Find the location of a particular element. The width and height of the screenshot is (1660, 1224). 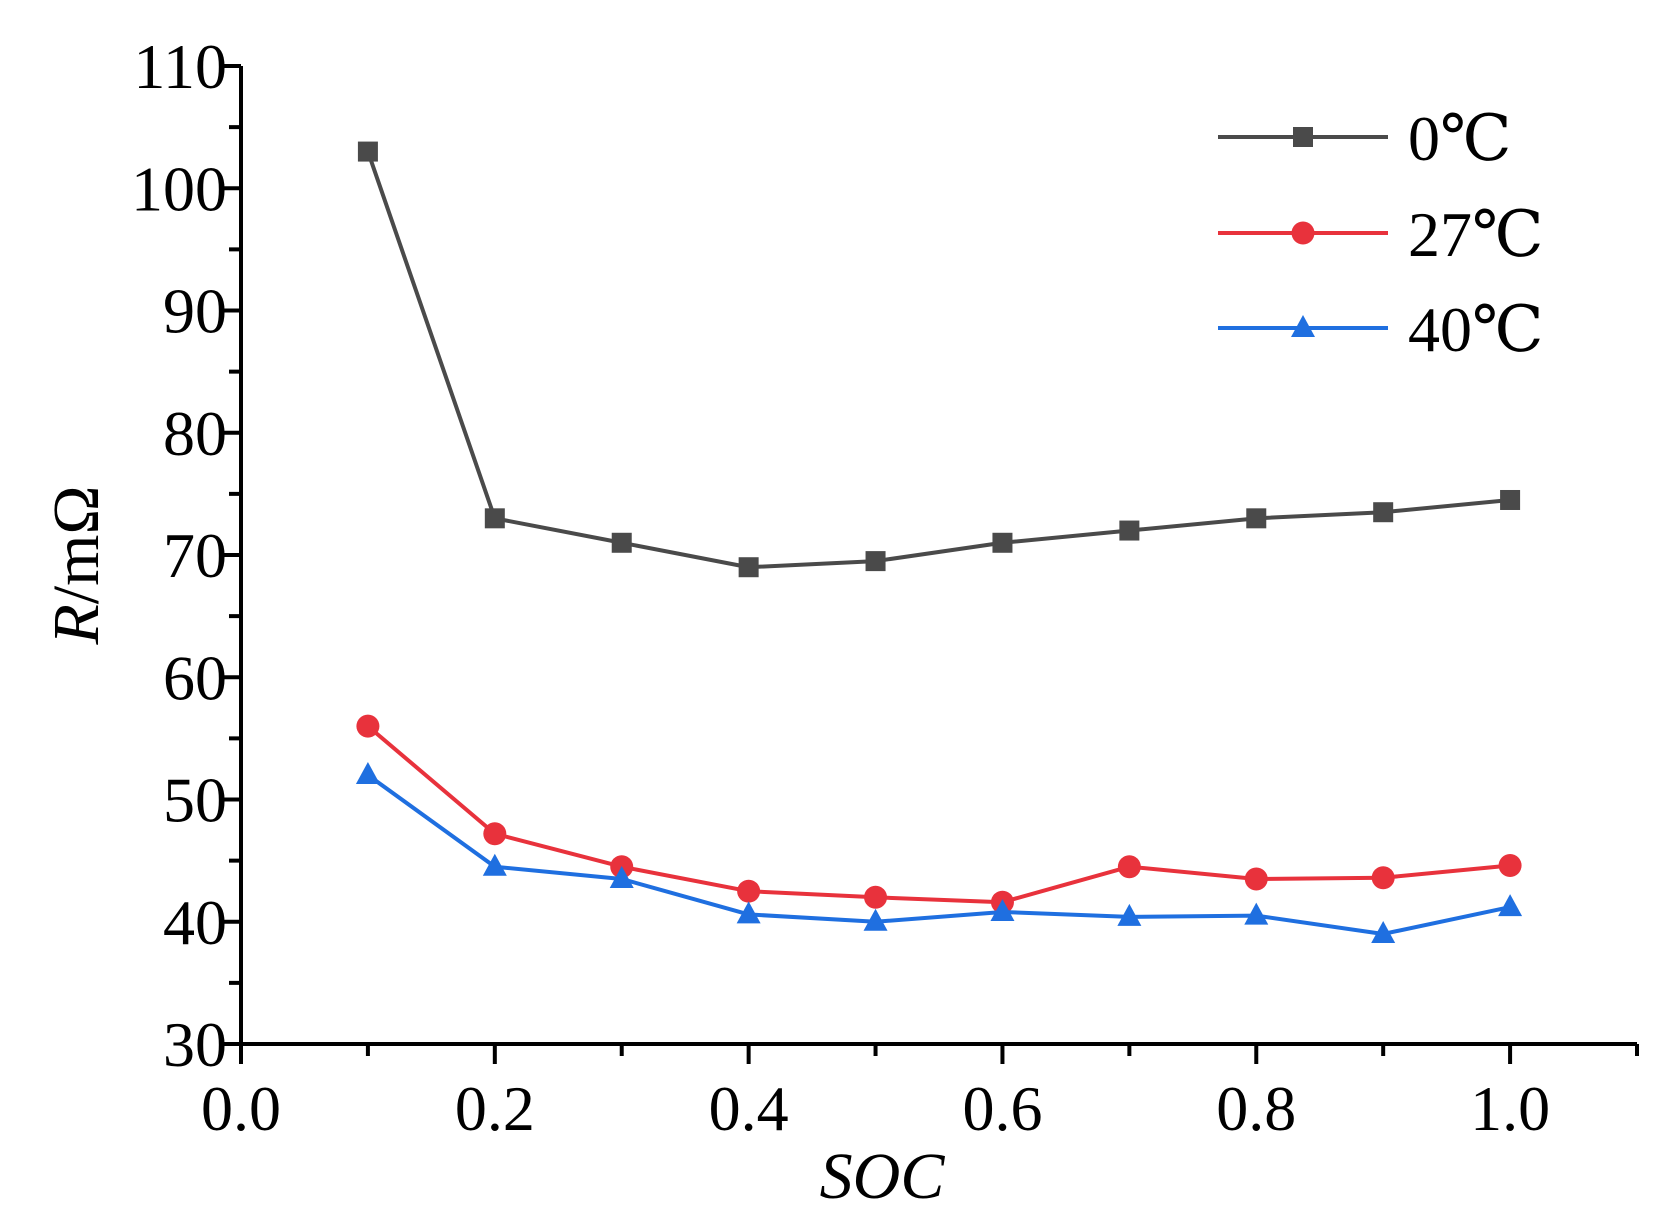

legend: 0℃ 27℃ 40℃ is located at coordinates (1381, 234).